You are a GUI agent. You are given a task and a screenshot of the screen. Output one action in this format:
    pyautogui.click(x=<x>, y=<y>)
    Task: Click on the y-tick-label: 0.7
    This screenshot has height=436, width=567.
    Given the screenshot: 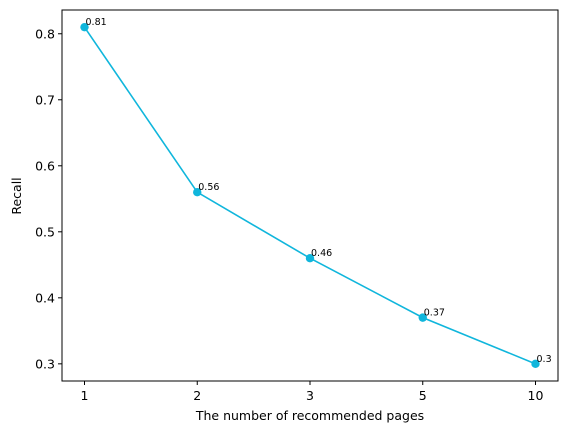 What is the action you would take?
    pyautogui.click(x=45, y=99)
    